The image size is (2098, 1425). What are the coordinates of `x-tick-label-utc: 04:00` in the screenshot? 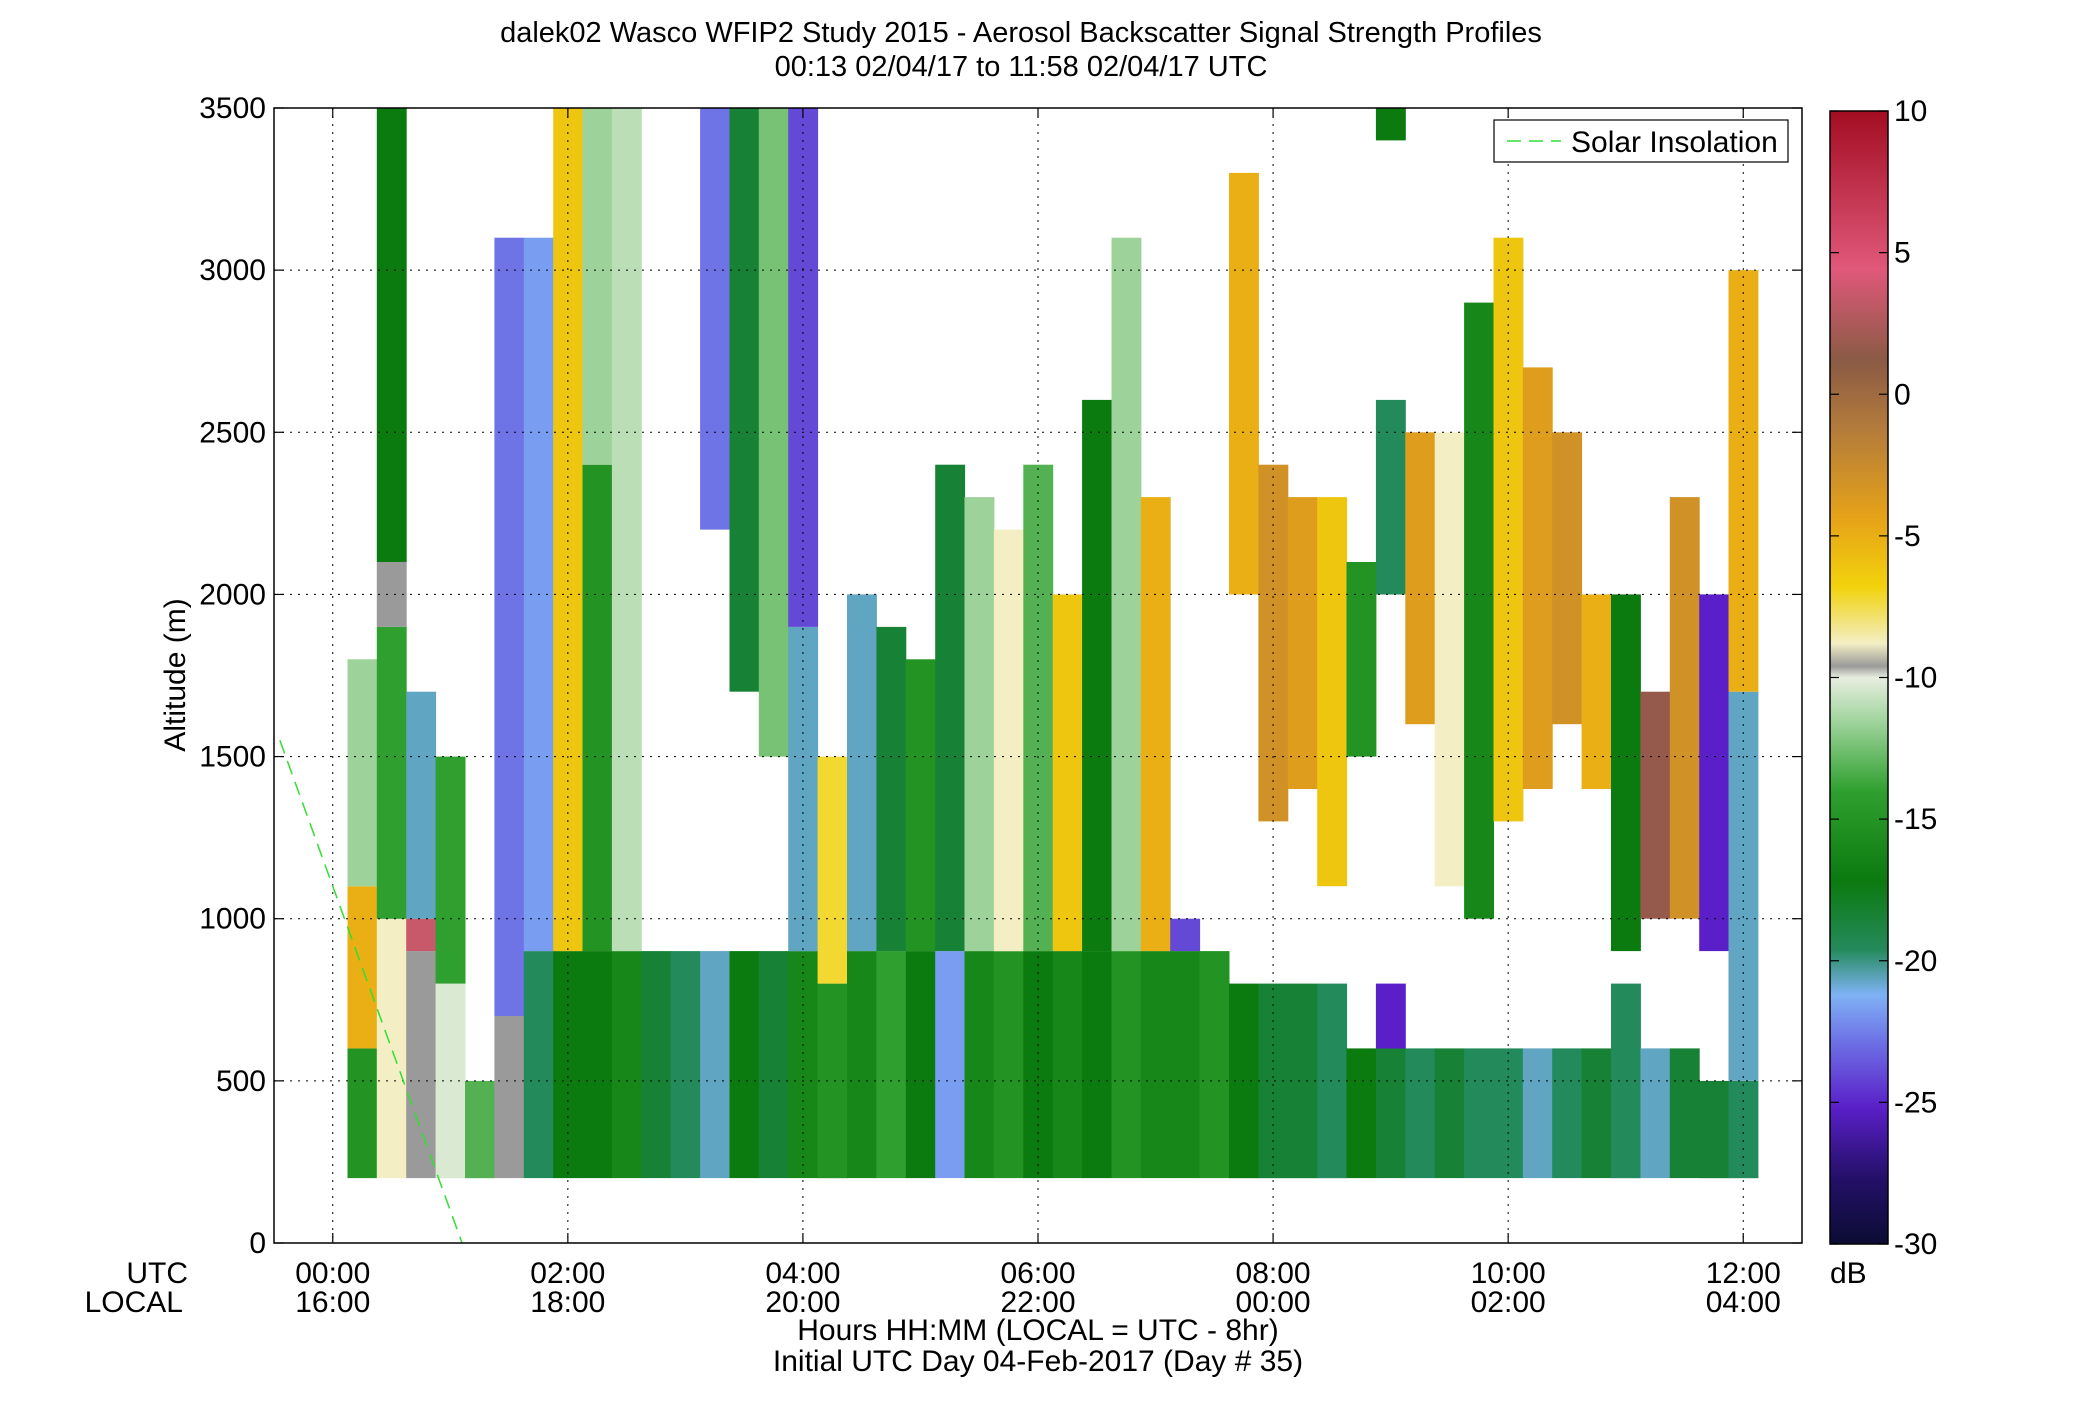 It's located at (802, 1273).